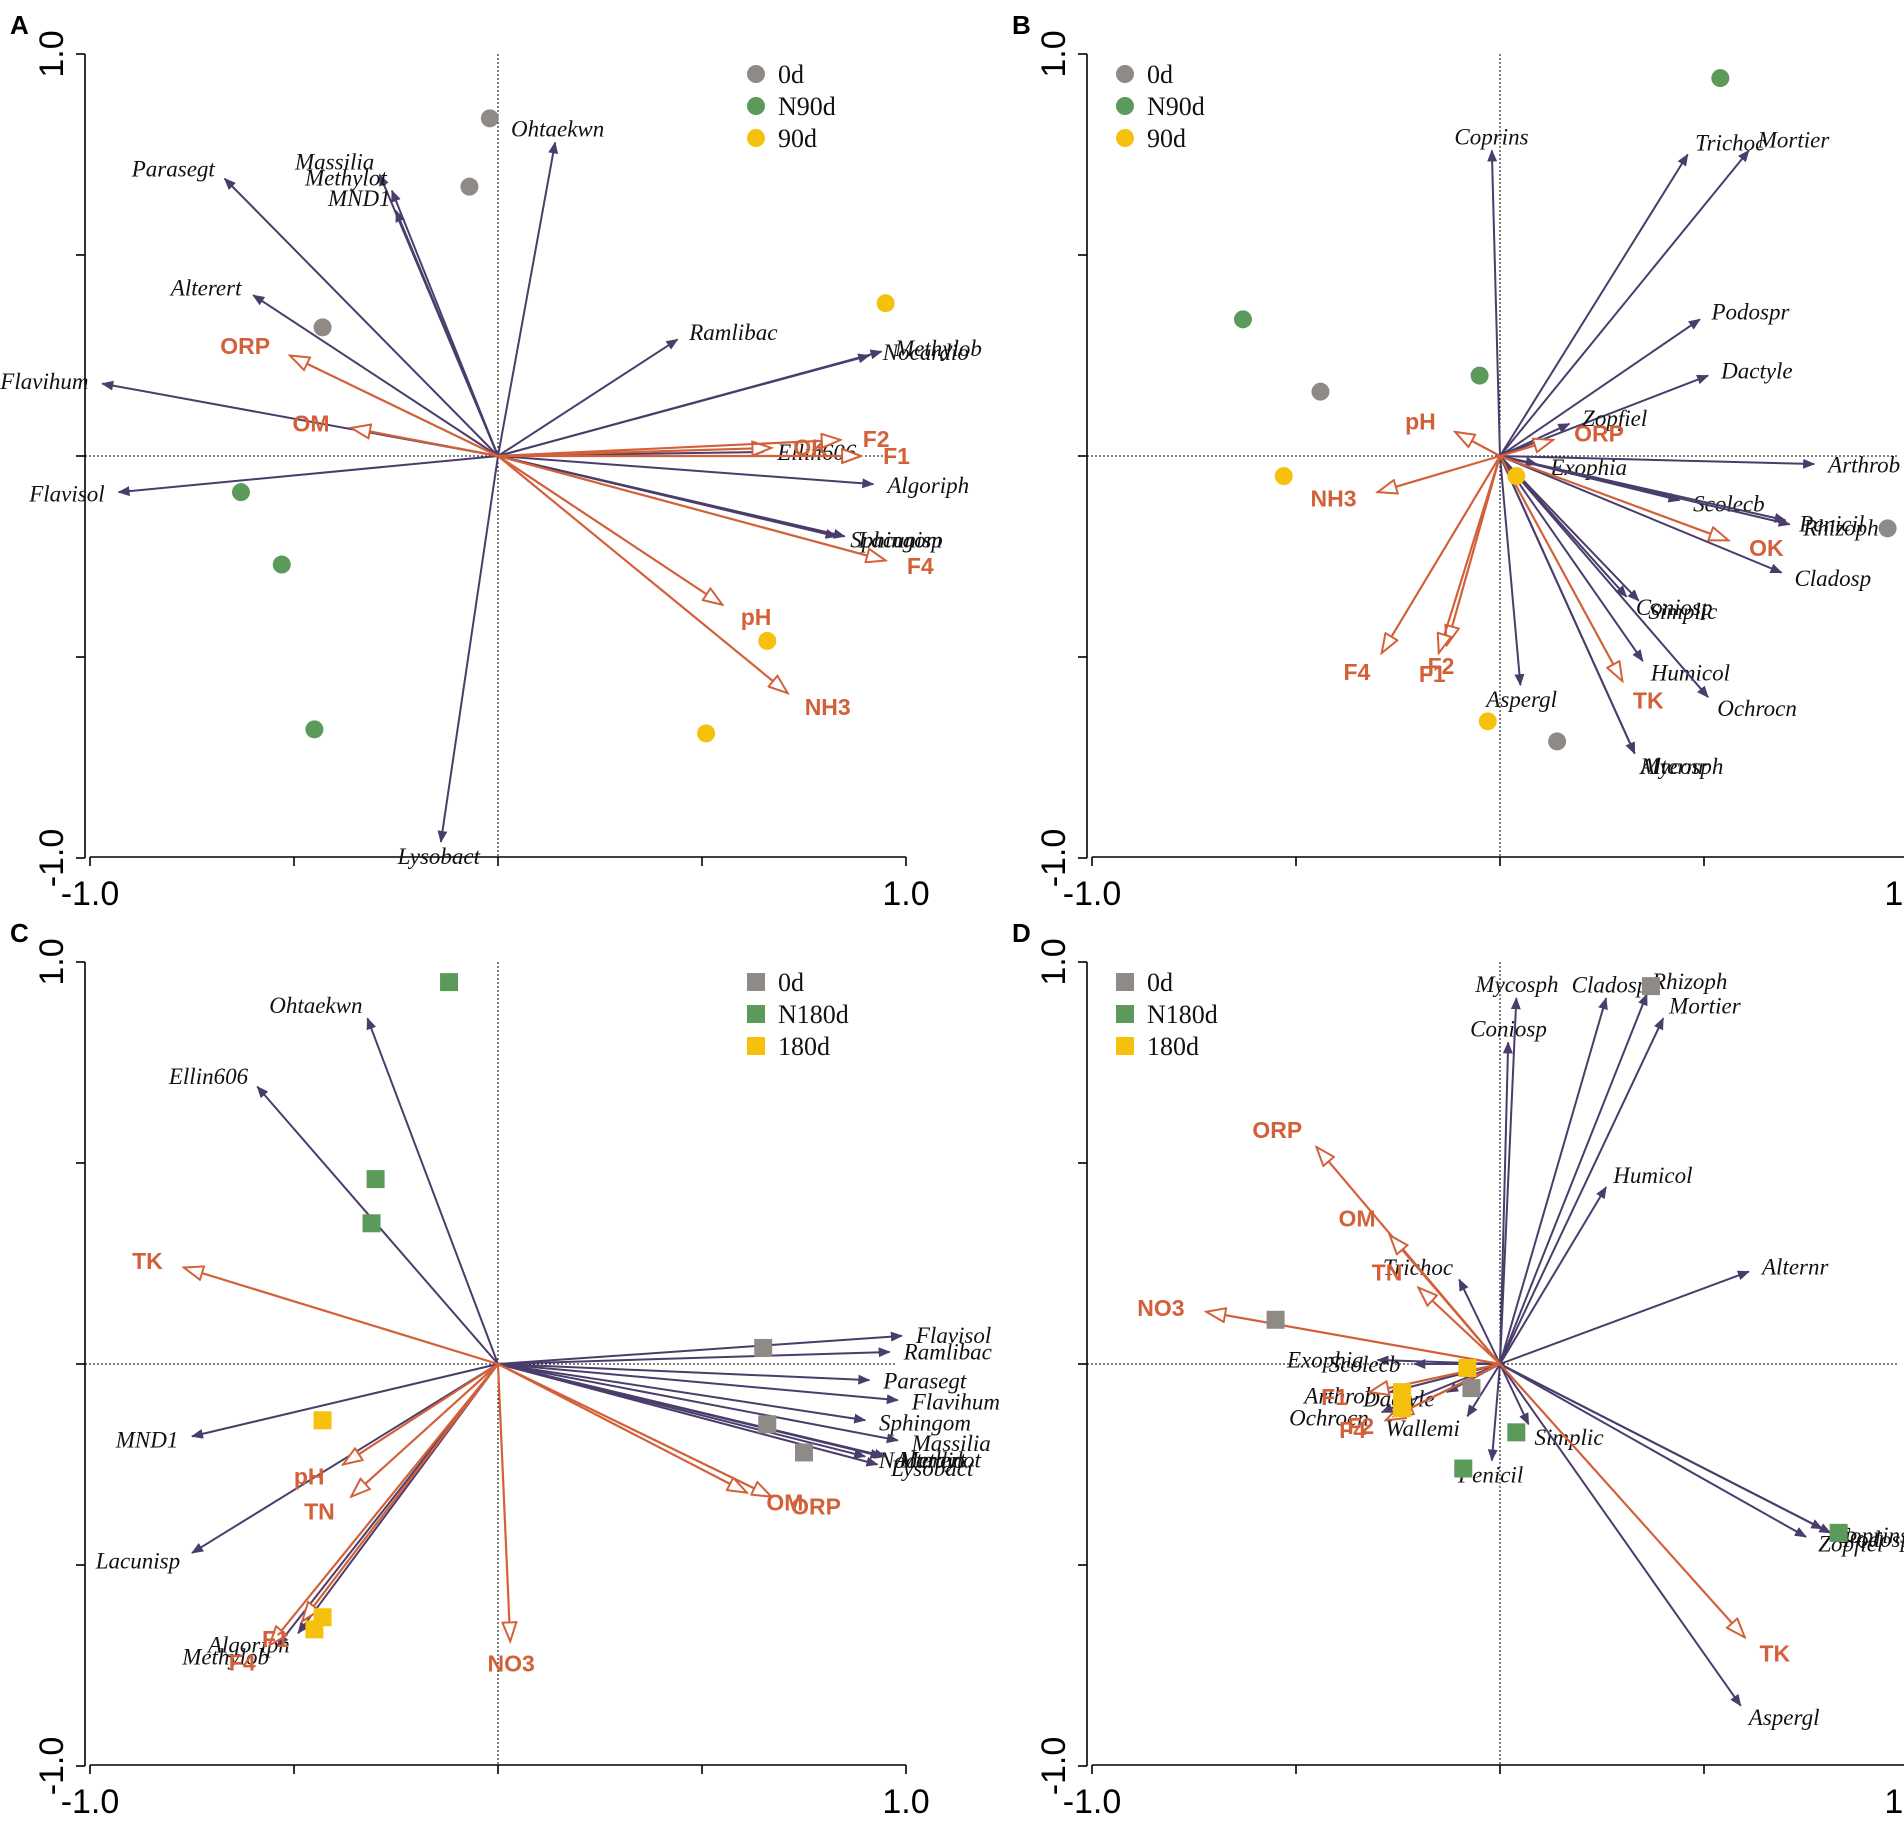 The height and width of the screenshot is (1833, 1904). I want to click on species-label-alterert: Alterert, so click(205, 288).